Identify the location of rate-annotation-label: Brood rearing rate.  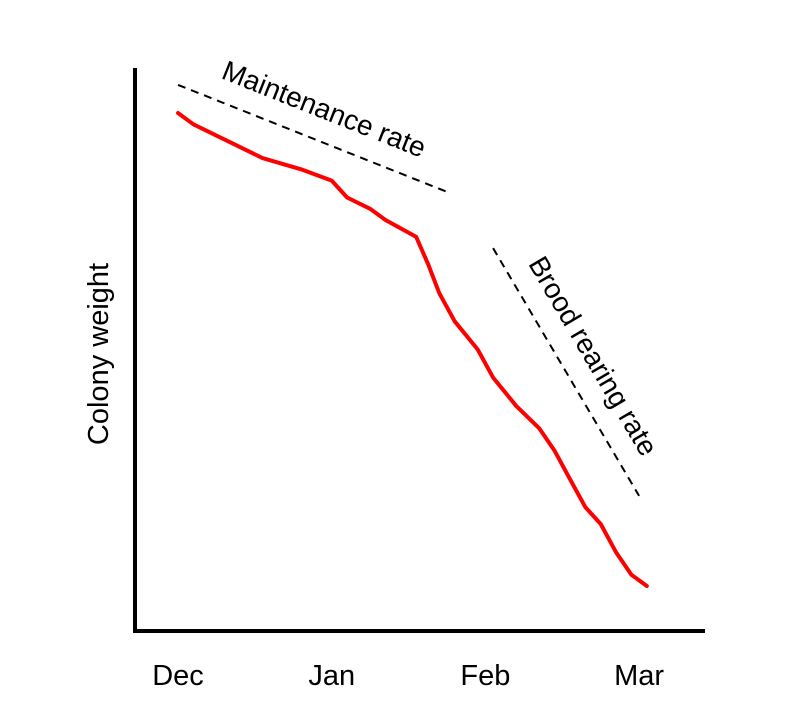
(593, 356).